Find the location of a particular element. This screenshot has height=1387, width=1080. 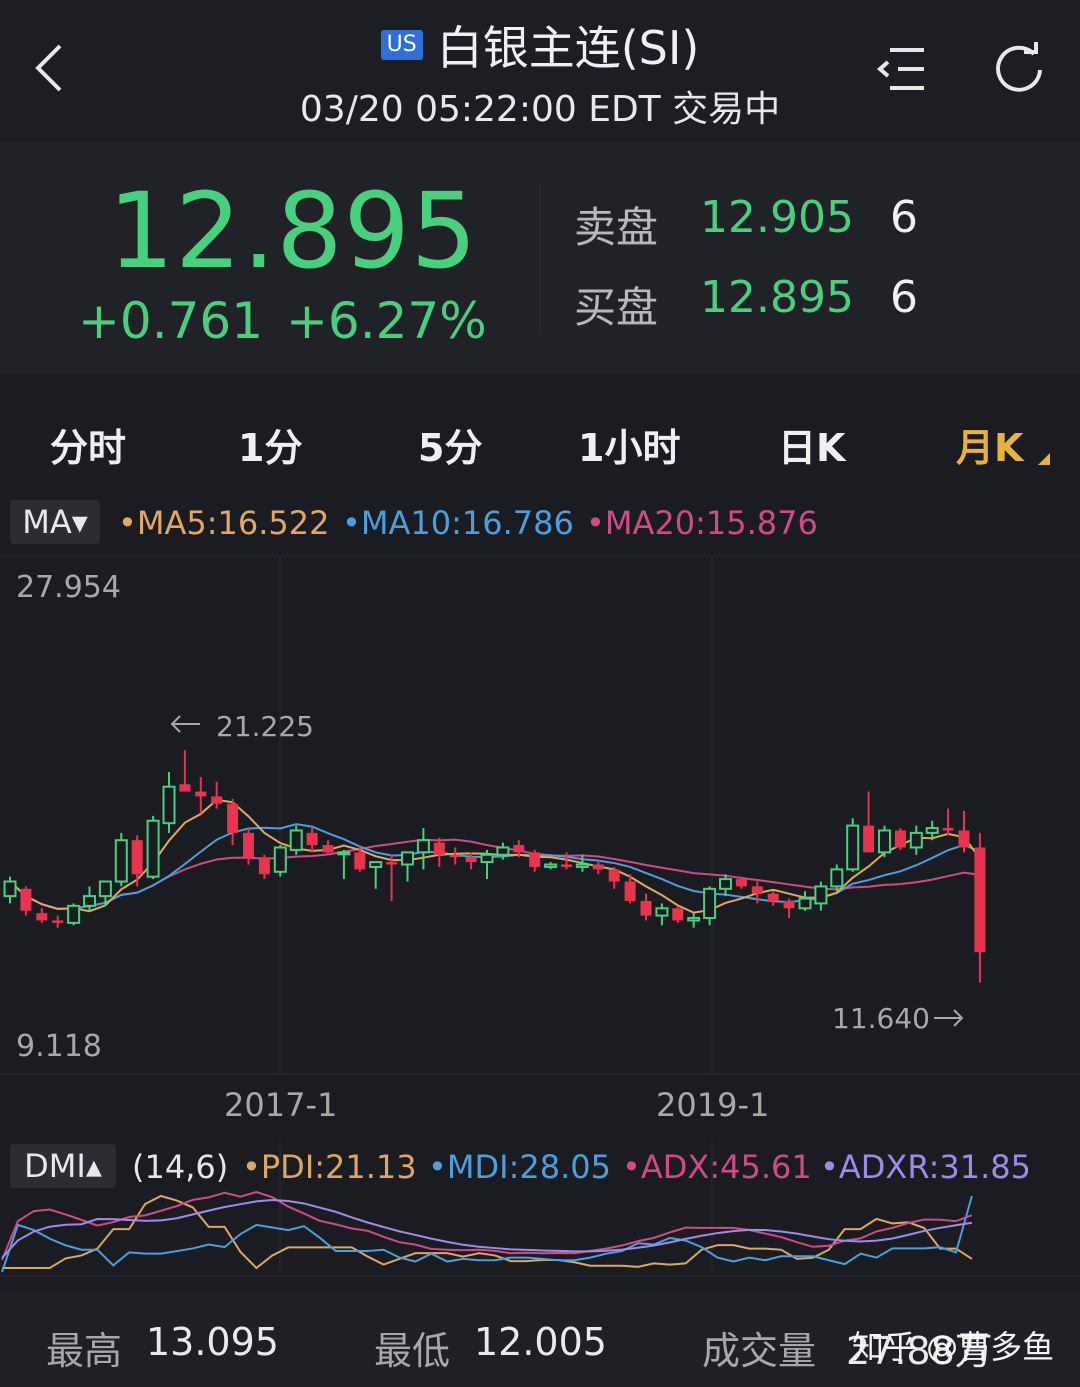

dmi-chart is located at coordinates (540, 1210).